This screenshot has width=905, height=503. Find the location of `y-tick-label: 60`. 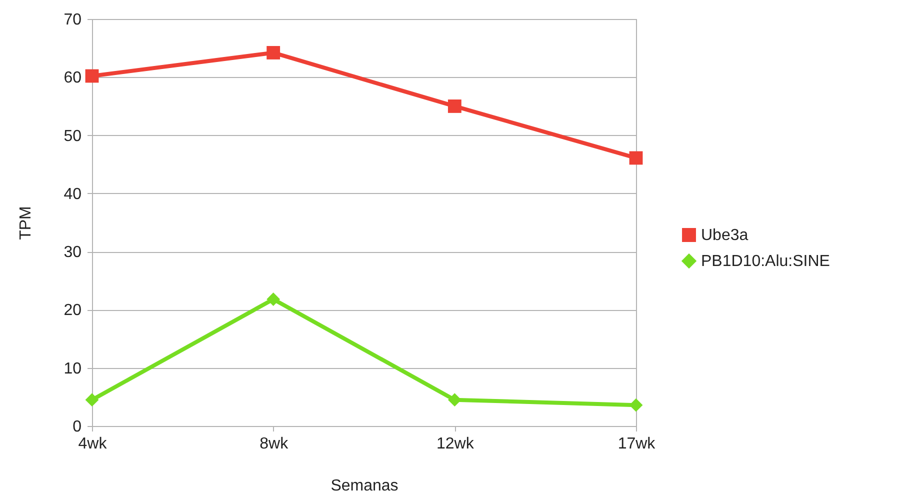

y-tick-label: 60 is located at coordinates (73, 78).